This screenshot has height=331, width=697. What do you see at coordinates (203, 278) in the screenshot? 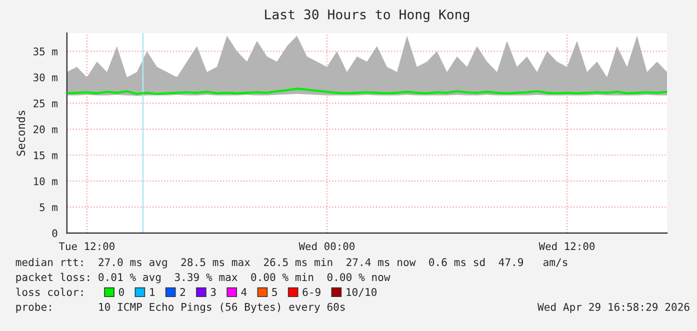
I see `text: packet loss: 0.01 % avg 3.39 % max 0.00 % min 0.00 % now` at bounding box center [203, 278].